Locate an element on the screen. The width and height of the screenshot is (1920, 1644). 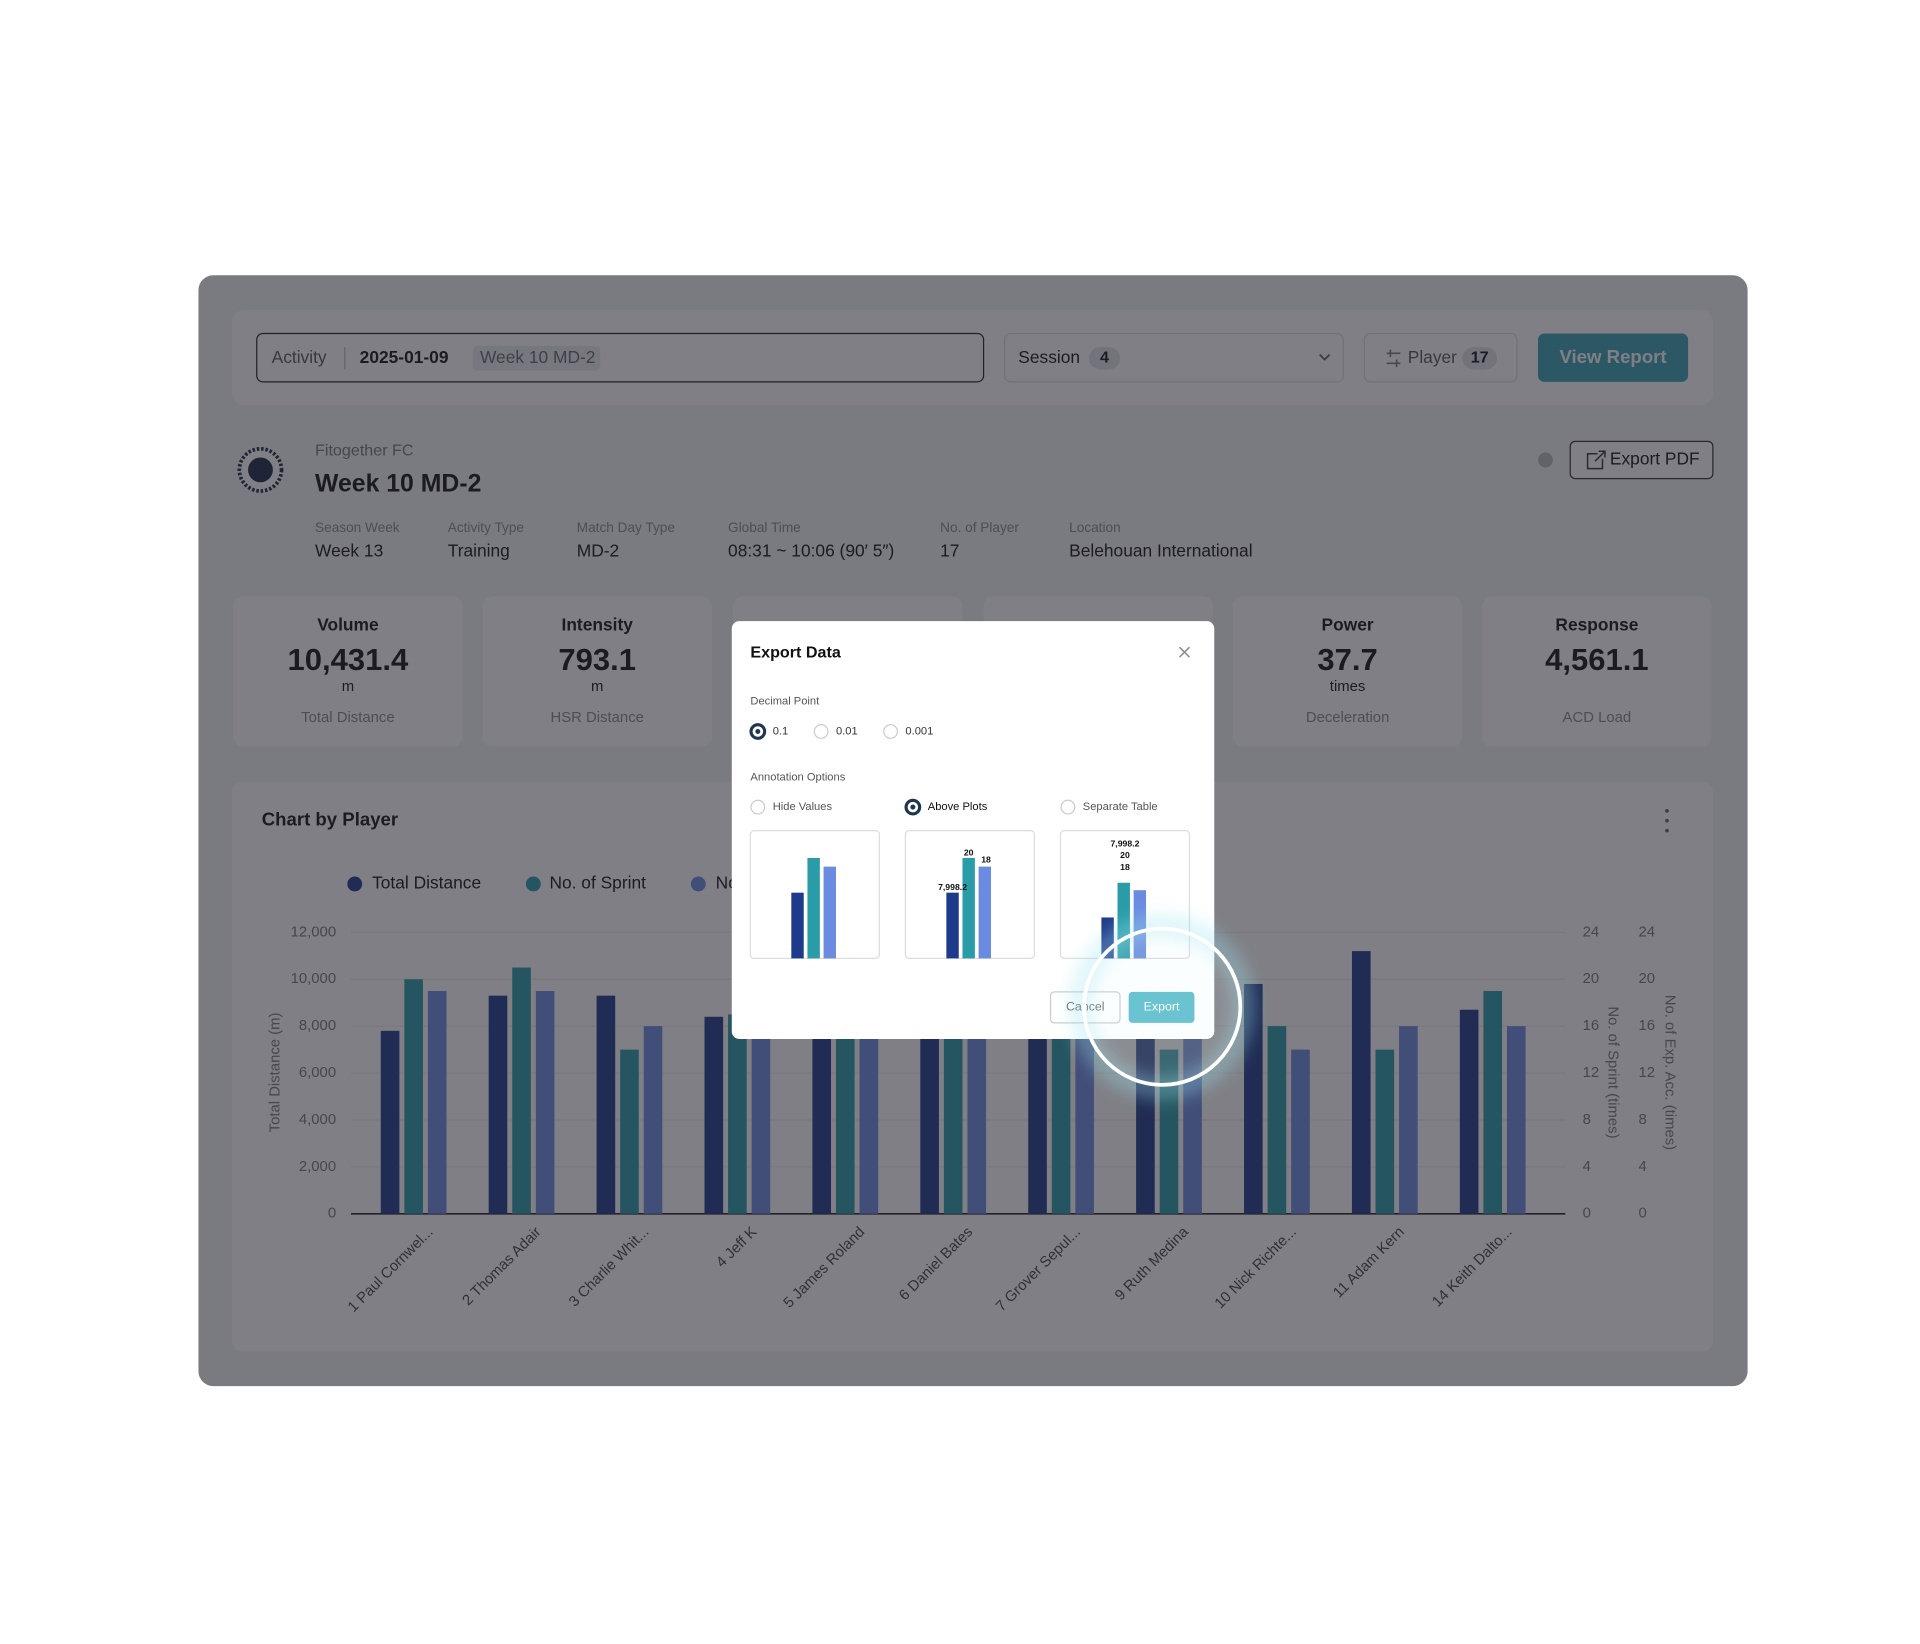
preview-table-label: 20 is located at coordinates (1125, 855).